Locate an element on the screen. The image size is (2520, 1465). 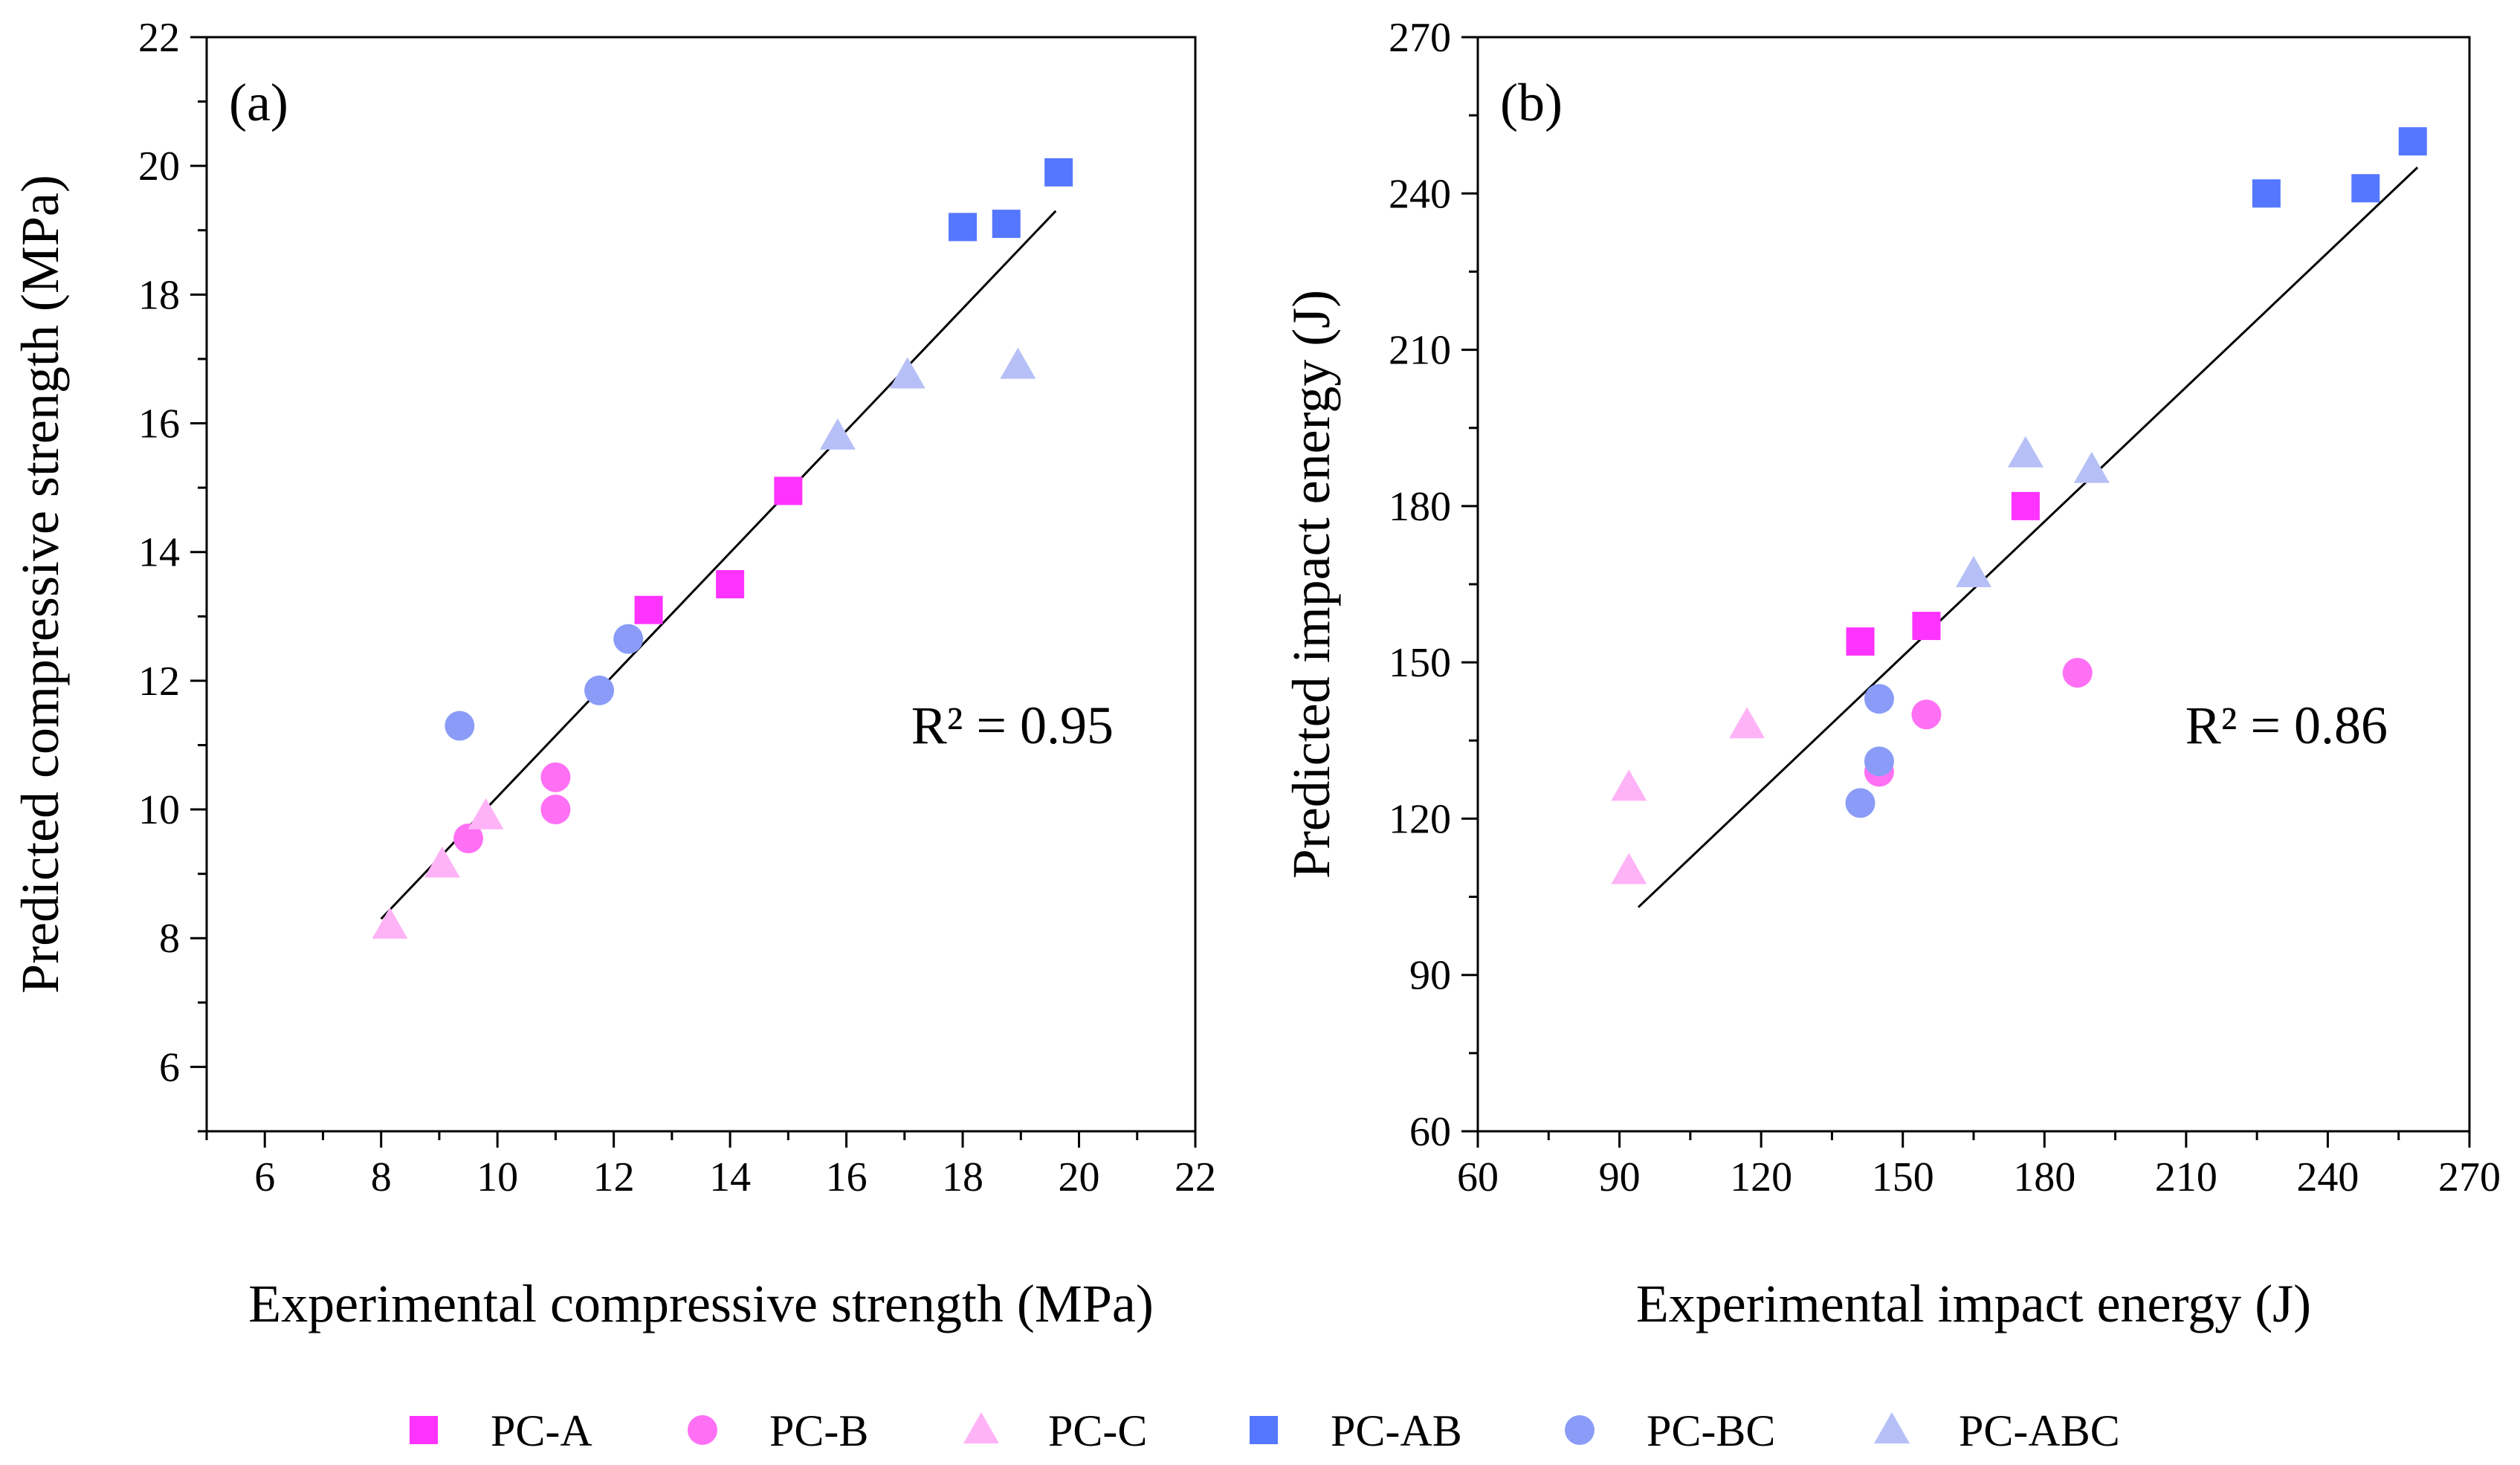
y-tick-label-b: 270 is located at coordinates (1420, 38).